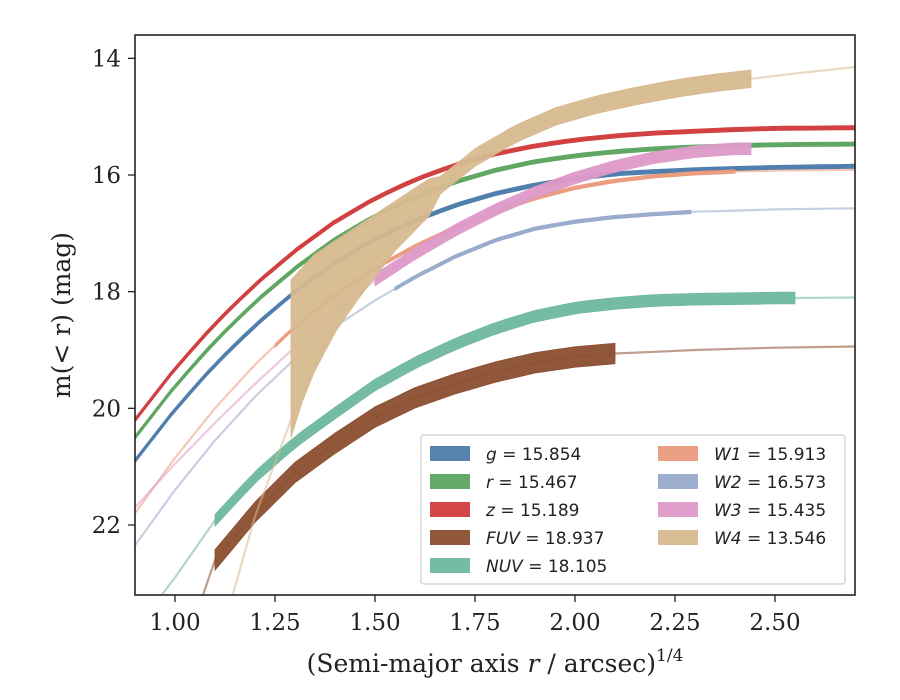 The image size is (900, 700). I want to click on y-tick-label: 18, so click(106, 293).